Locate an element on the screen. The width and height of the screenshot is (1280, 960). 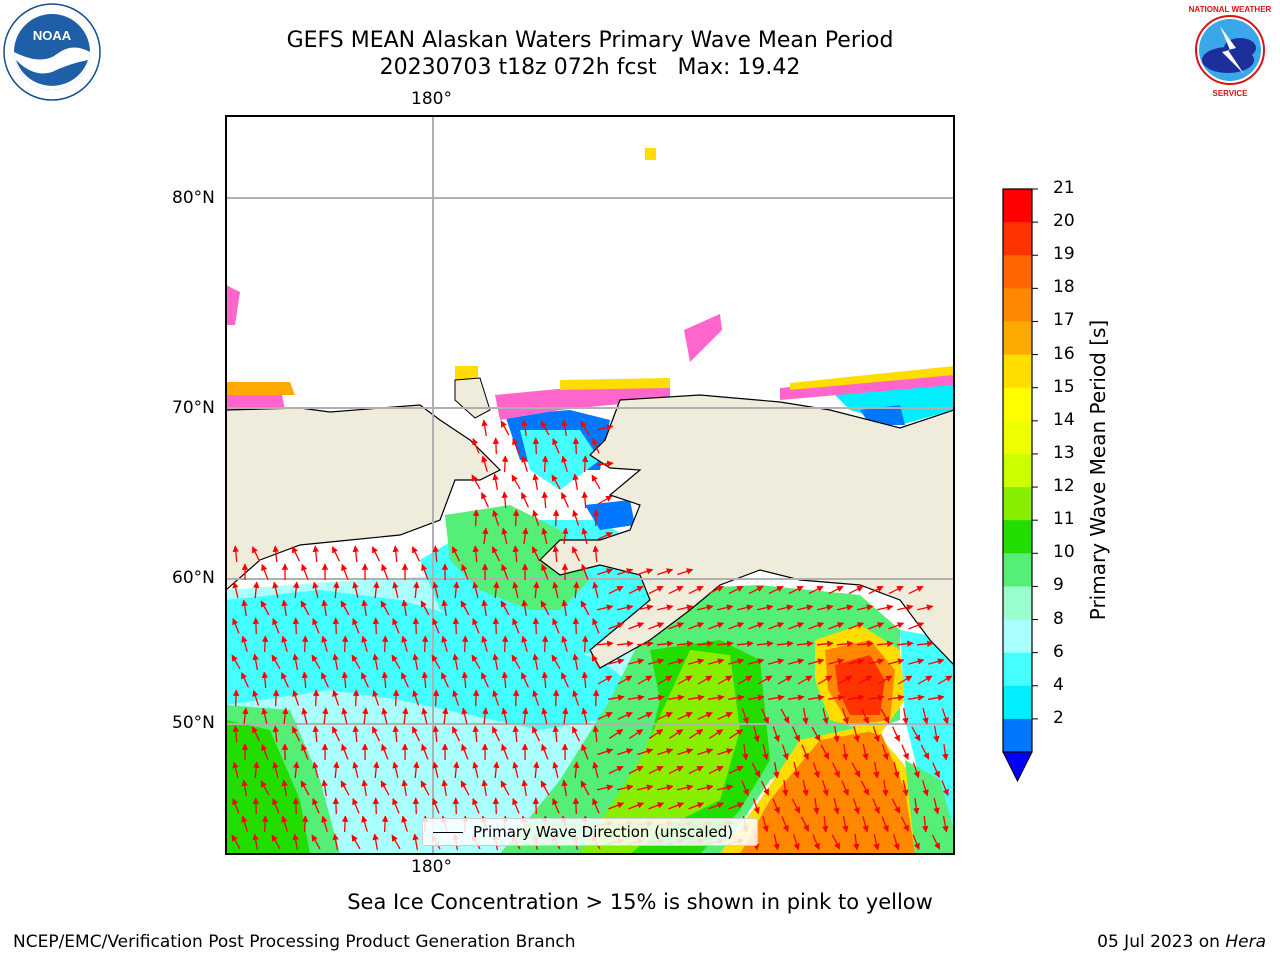
colorbar-tick-label: 2 is located at coordinates (1058, 717).